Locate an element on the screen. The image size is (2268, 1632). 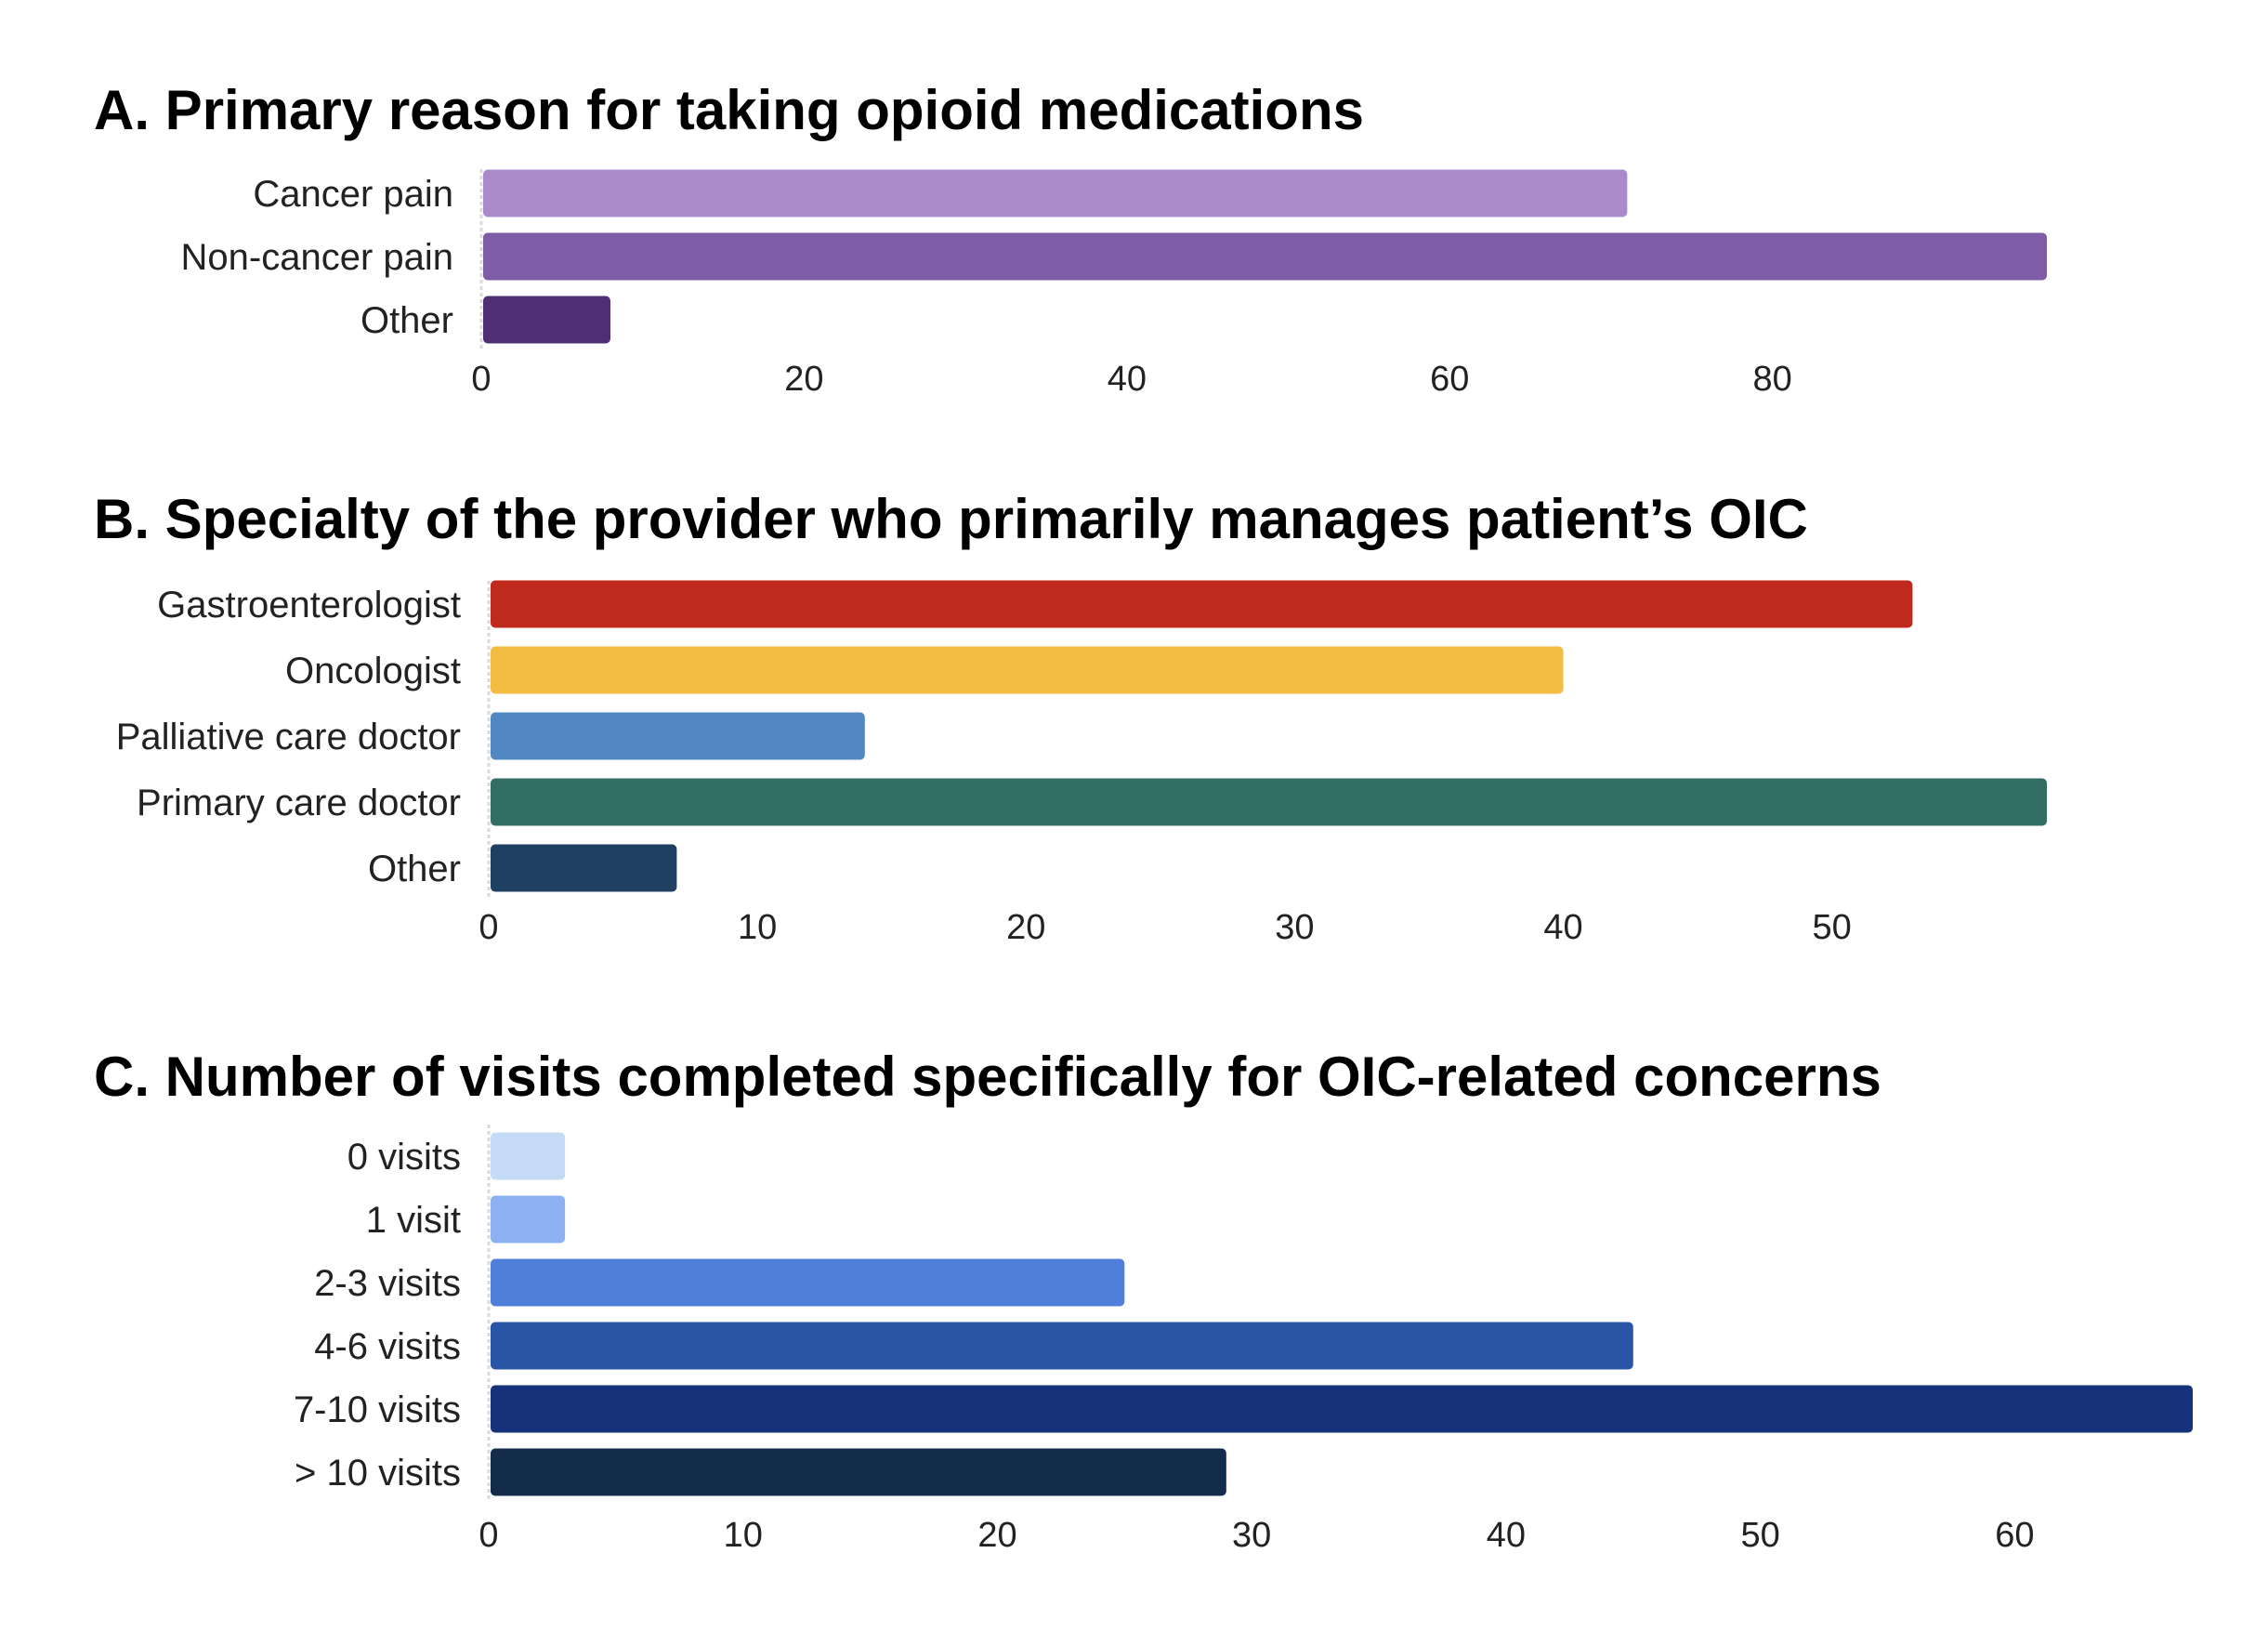
category-label: 4-6 visits is located at coordinates (387, 1346).